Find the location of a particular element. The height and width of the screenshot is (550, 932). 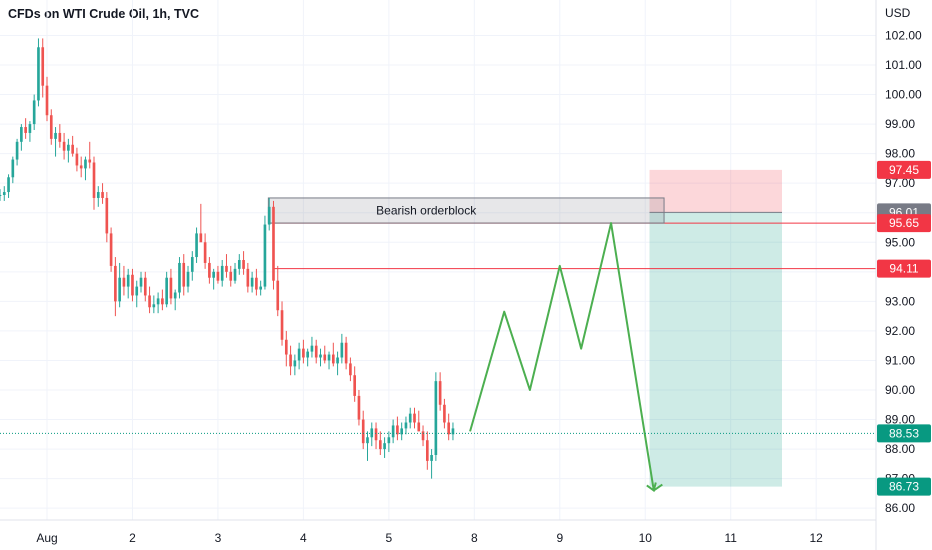

stop-zone is located at coordinates (715, 191).